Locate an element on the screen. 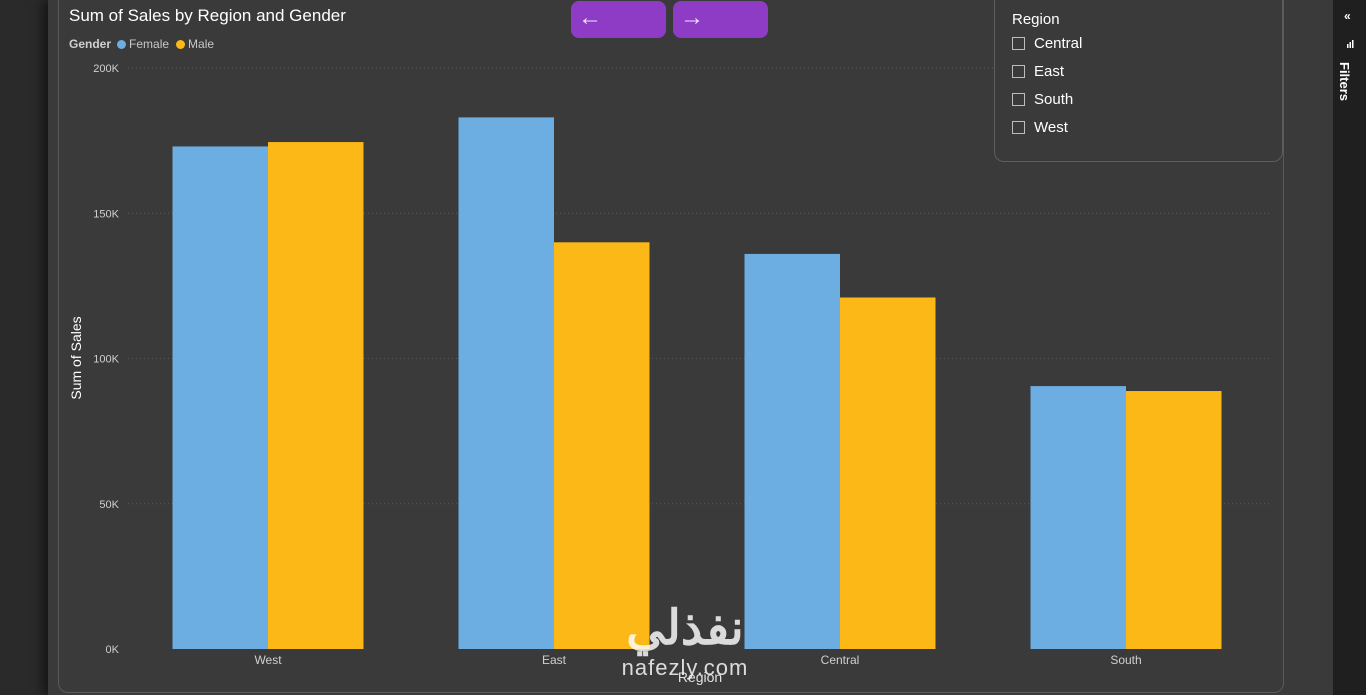 The height and width of the screenshot is (695, 1366). back-button: ← is located at coordinates (618, 19).